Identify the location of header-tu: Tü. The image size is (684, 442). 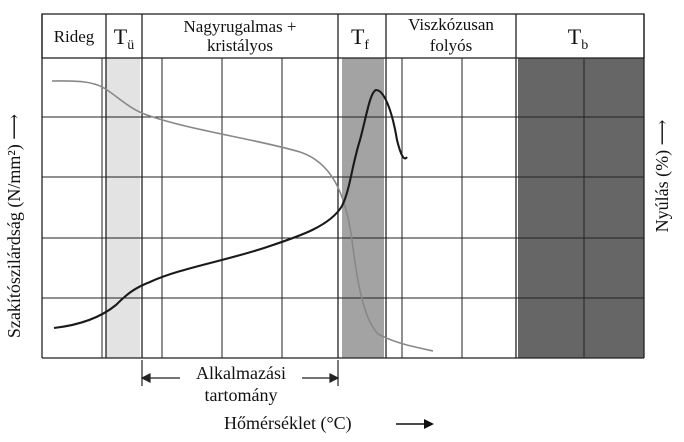
(124, 38).